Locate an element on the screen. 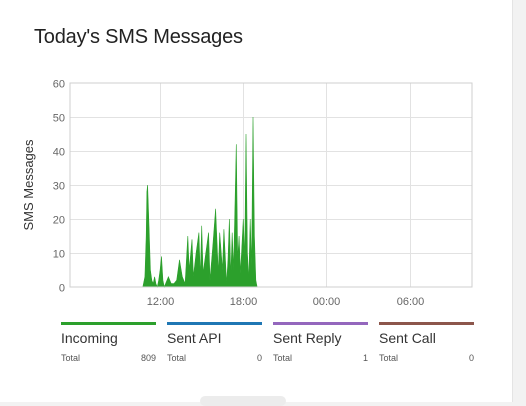 Image resolution: width=526 pixels, height=406 pixels. y-tick-label: 10 is located at coordinates (59, 255).